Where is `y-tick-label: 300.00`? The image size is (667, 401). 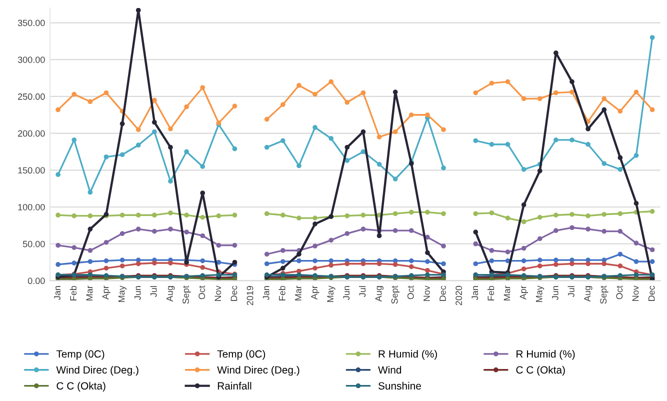 y-tick-label: 300.00 is located at coordinates (31, 59).